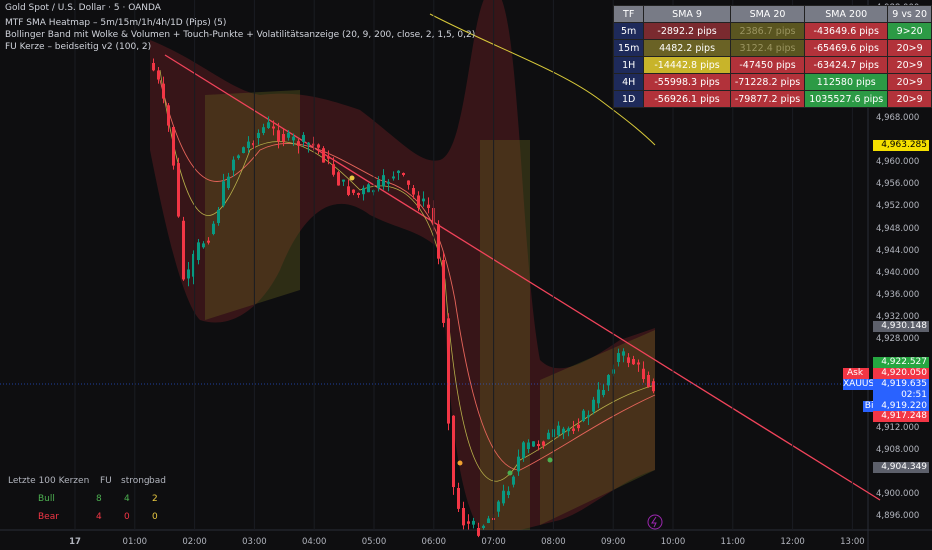 The width and height of the screenshot is (932, 550). Describe the element at coordinates (897, 206) in the screenshot. I see `y-tick-label: 4,952.000` at that location.